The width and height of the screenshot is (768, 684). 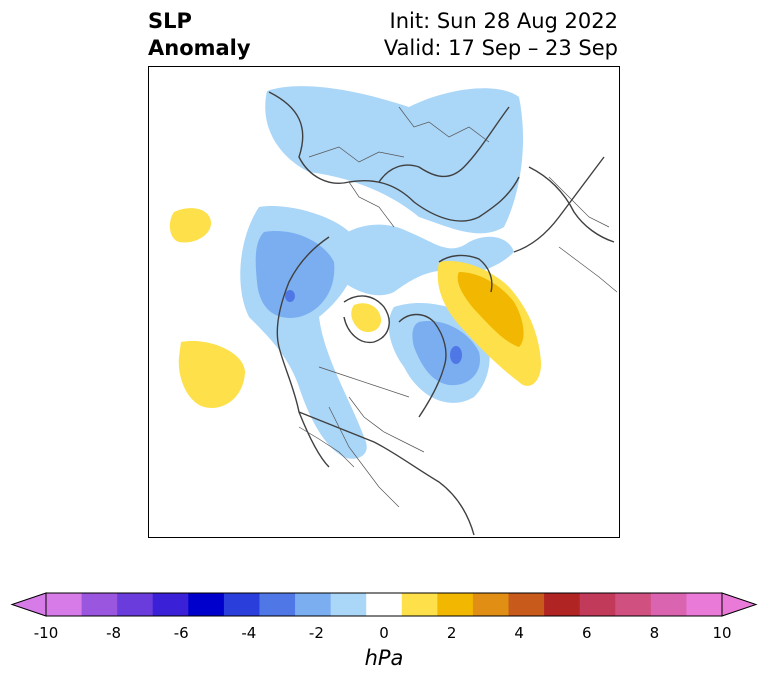 What do you see at coordinates (170, 21) in the screenshot?
I see `title-left-line1: SLP` at bounding box center [170, 21].